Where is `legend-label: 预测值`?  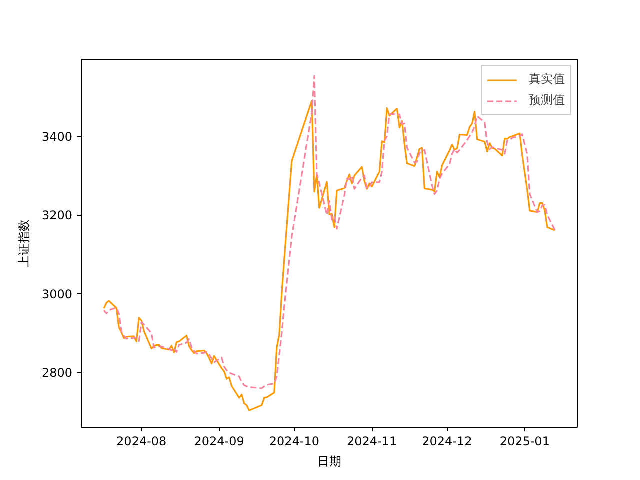
legend-label: 预测值 is located at coordinates (547, 100).